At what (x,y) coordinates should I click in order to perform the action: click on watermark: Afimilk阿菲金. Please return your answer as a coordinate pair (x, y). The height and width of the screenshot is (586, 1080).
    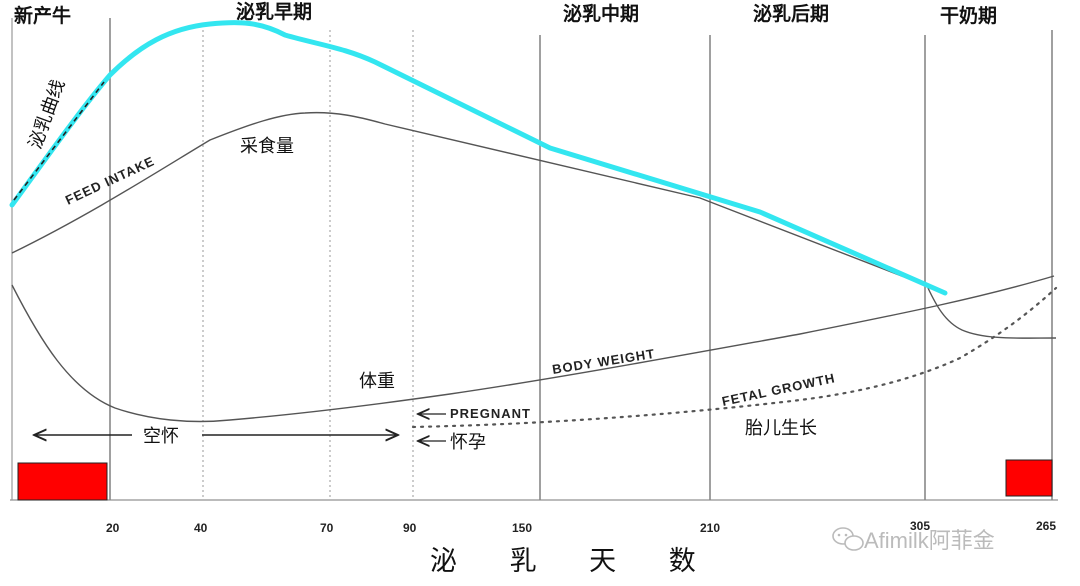
    Looking at the image, I should click on (913, 540).